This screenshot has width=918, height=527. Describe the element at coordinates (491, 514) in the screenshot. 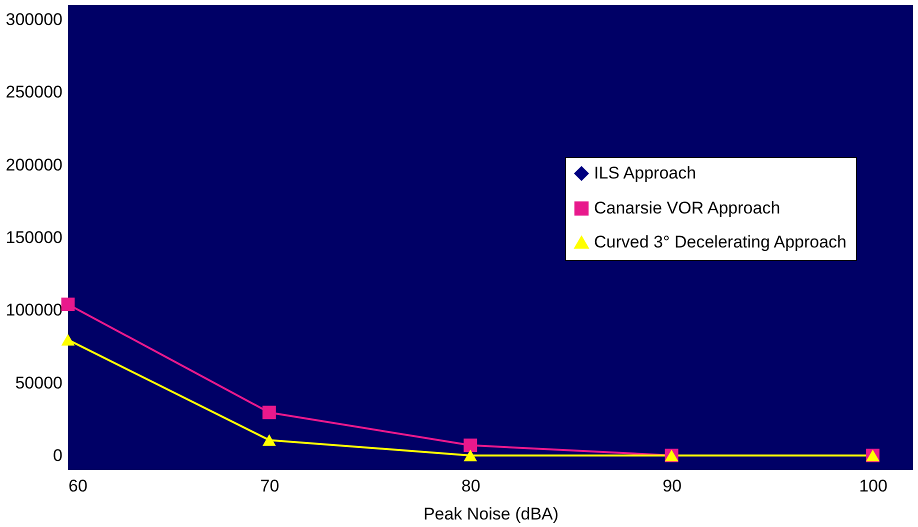

I see `x-axis-title: Peak Noise (dBA)` at that location.